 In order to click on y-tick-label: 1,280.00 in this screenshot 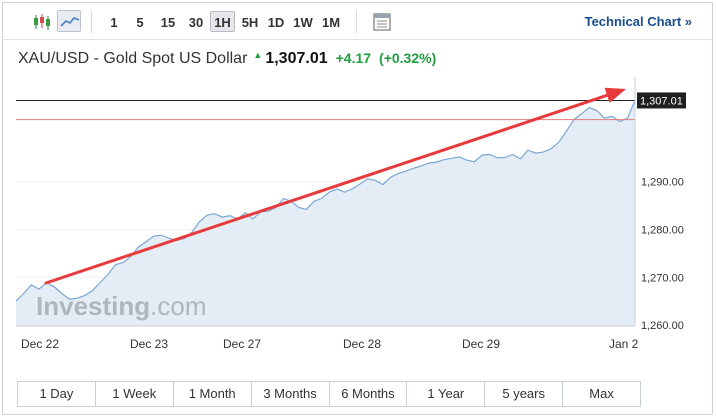, I will do `click(662, 230)`.